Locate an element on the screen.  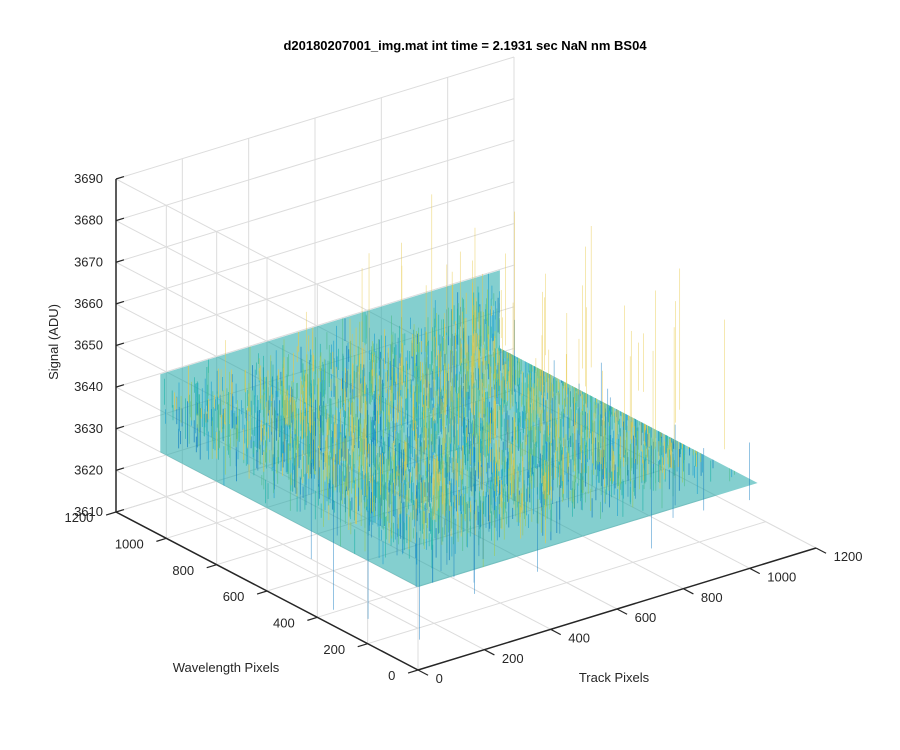
y-axis-title: Wavelength Pixels is located at coordinates (226, 667).